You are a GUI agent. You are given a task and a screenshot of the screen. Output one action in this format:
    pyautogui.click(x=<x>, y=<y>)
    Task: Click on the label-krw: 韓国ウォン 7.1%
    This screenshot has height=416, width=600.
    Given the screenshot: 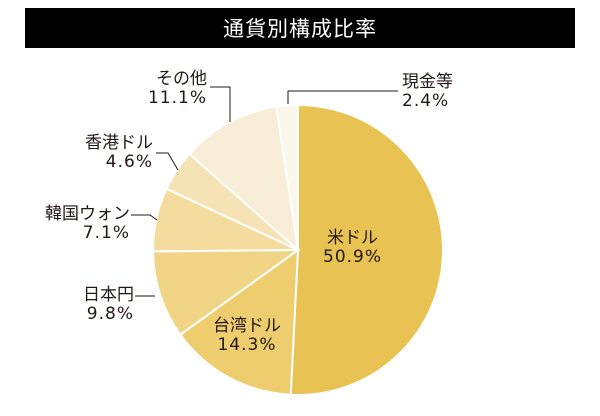 What is the action you would take?
    pyautogui.click(x=75, y=224)
    